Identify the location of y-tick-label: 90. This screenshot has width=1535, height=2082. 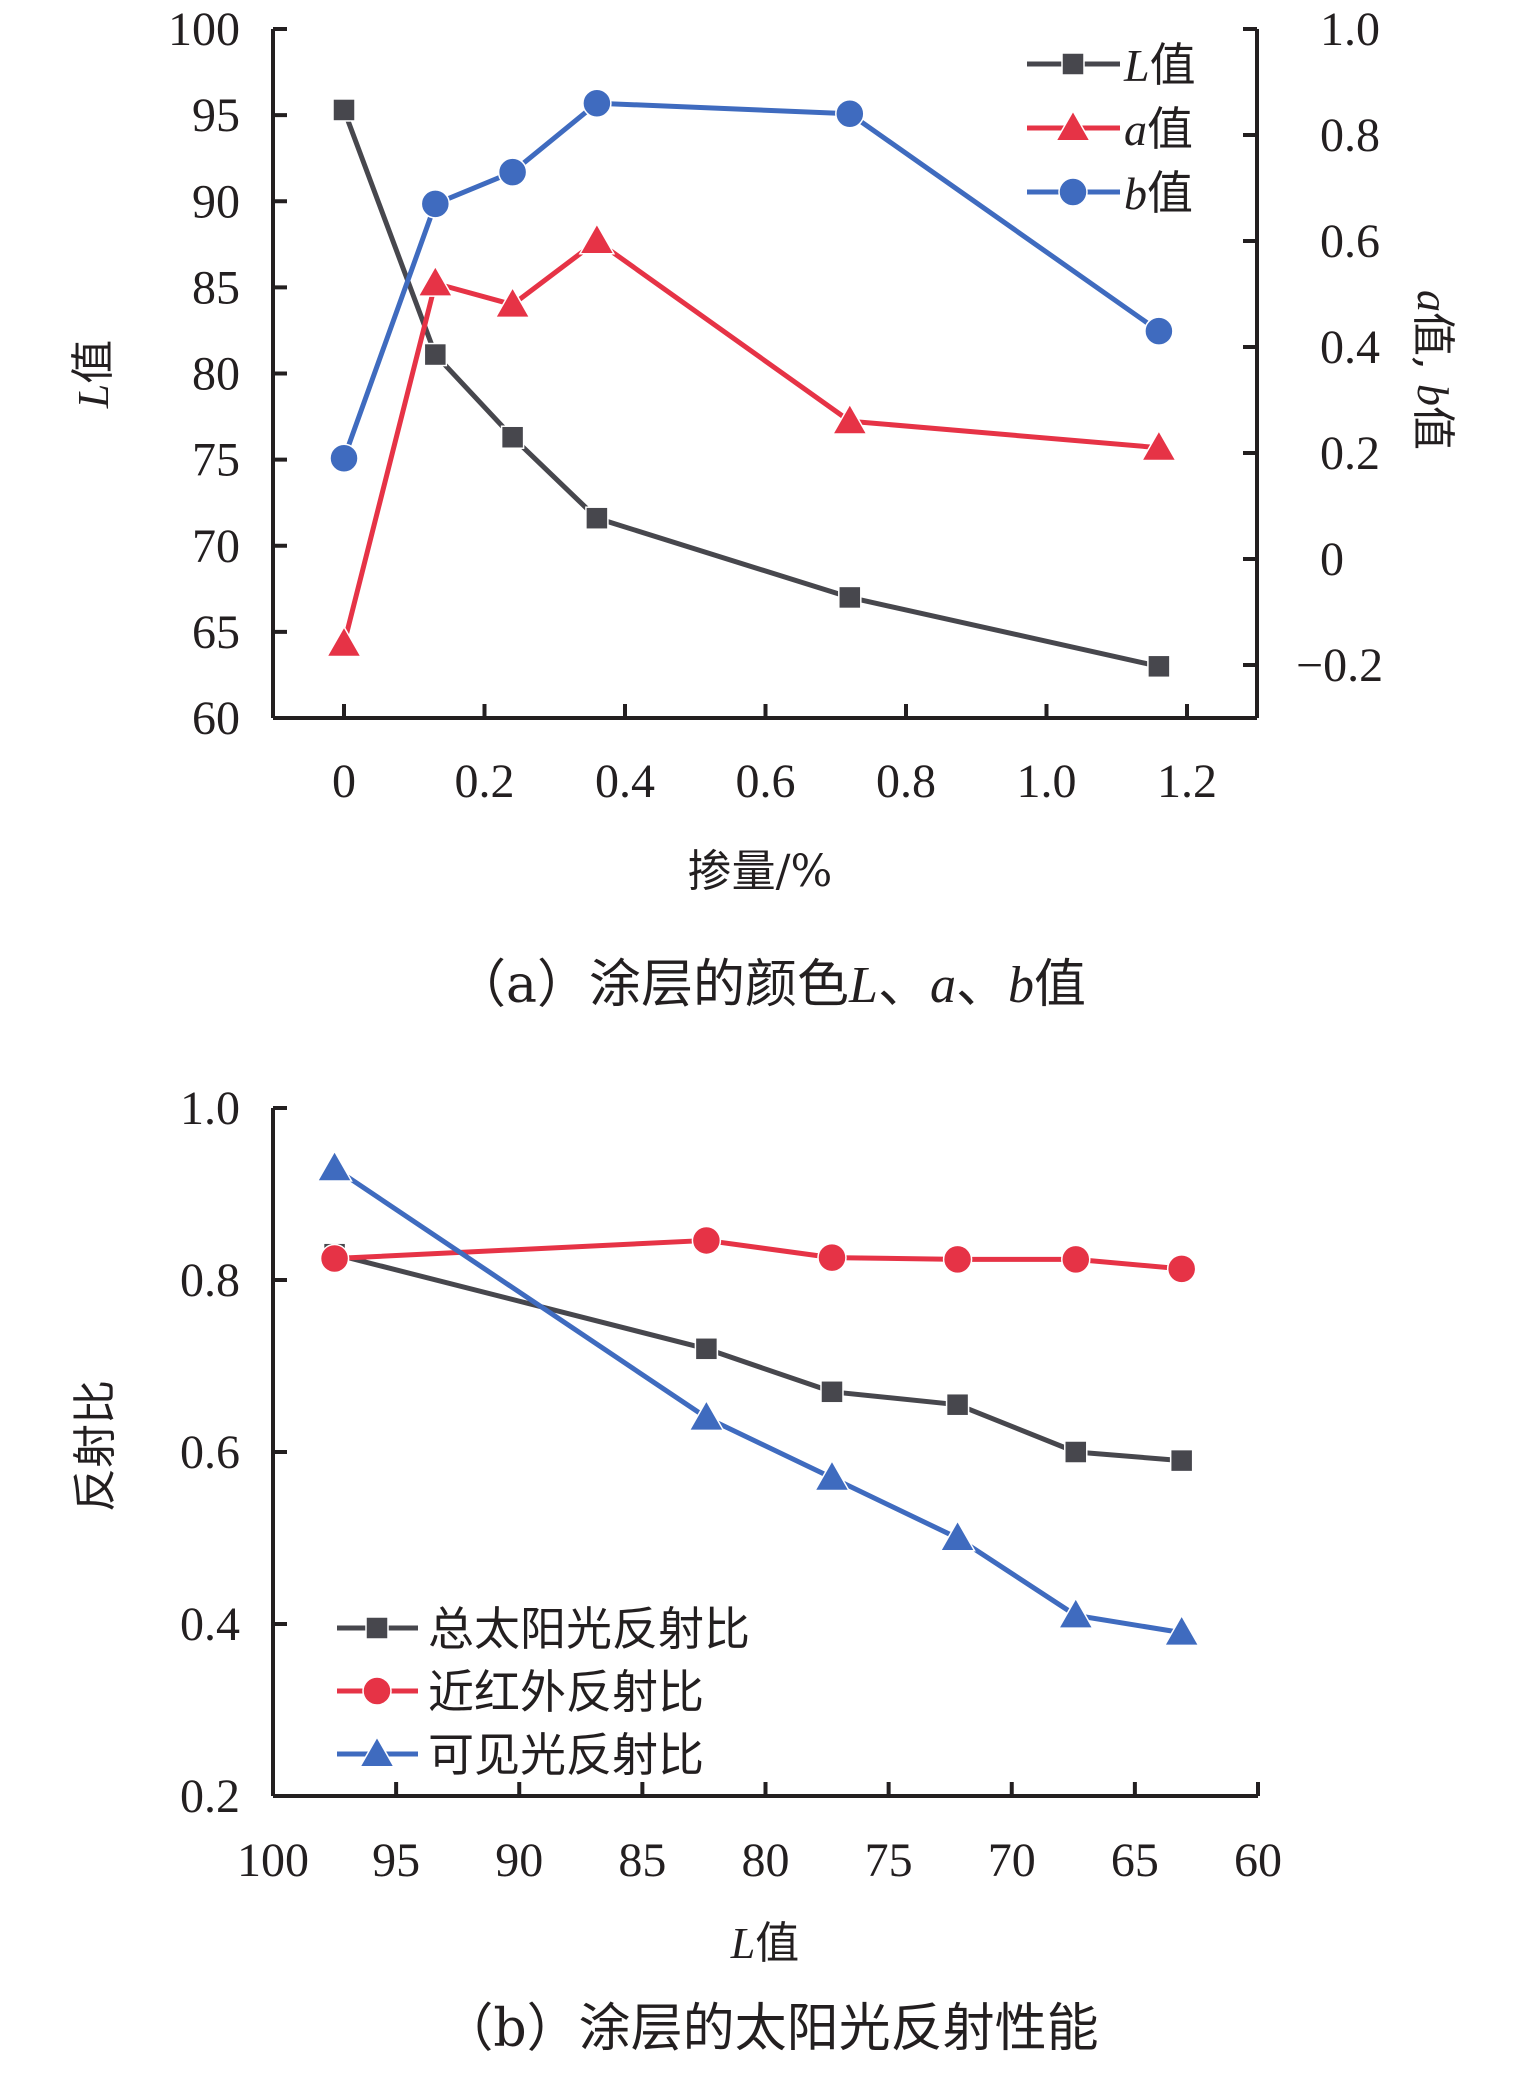
(216, 201).